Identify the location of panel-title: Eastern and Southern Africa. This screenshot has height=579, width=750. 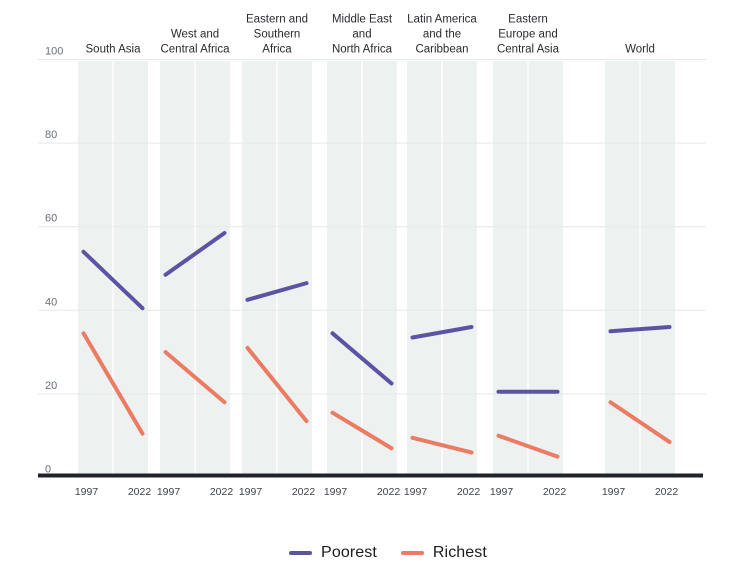
(277, 35).